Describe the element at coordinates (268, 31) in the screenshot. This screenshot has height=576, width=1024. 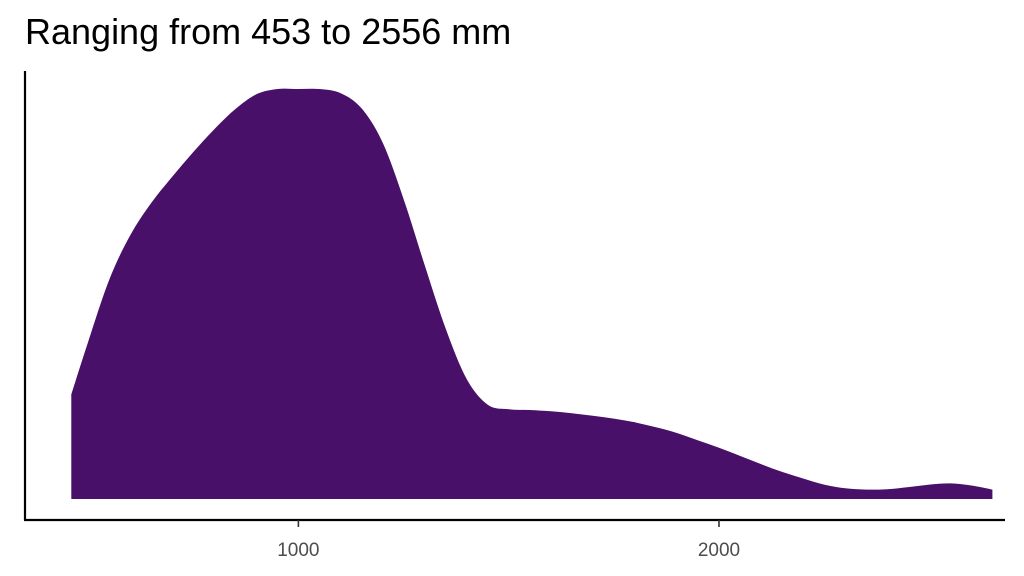
I see `chart-title: Ranging from 453 to 2556 mm` at that location.